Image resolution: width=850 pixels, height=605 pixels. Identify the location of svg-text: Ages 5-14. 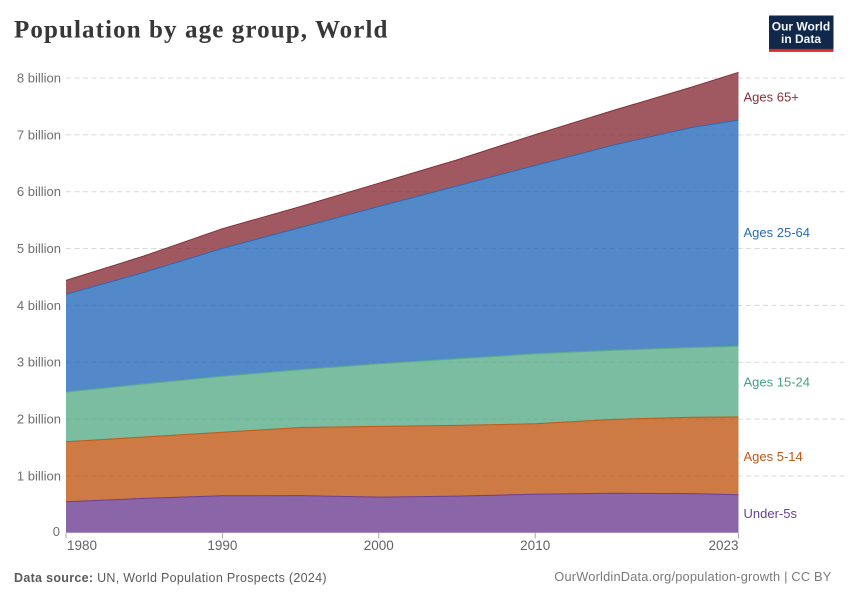
(773, 456).